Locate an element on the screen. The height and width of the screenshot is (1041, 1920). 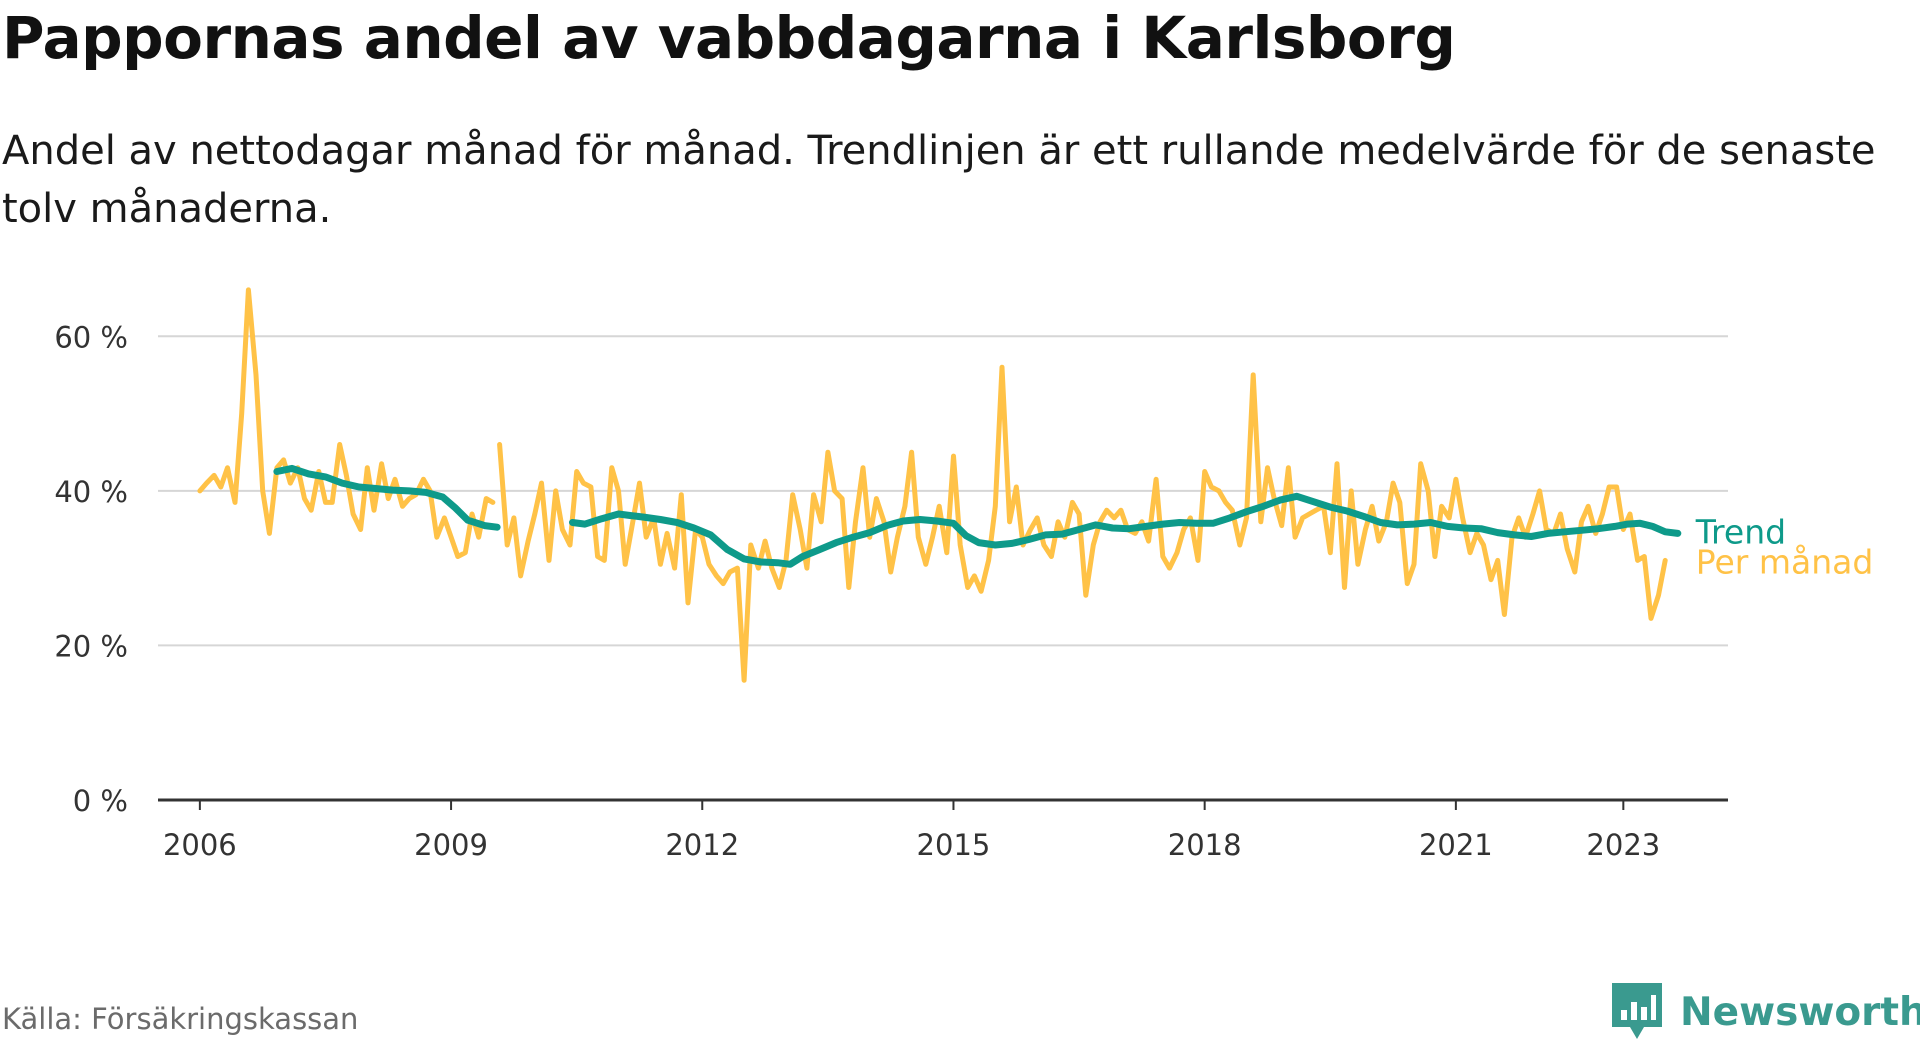
brand-logo: Newsworthy is located at coordinates (1766, 1012).